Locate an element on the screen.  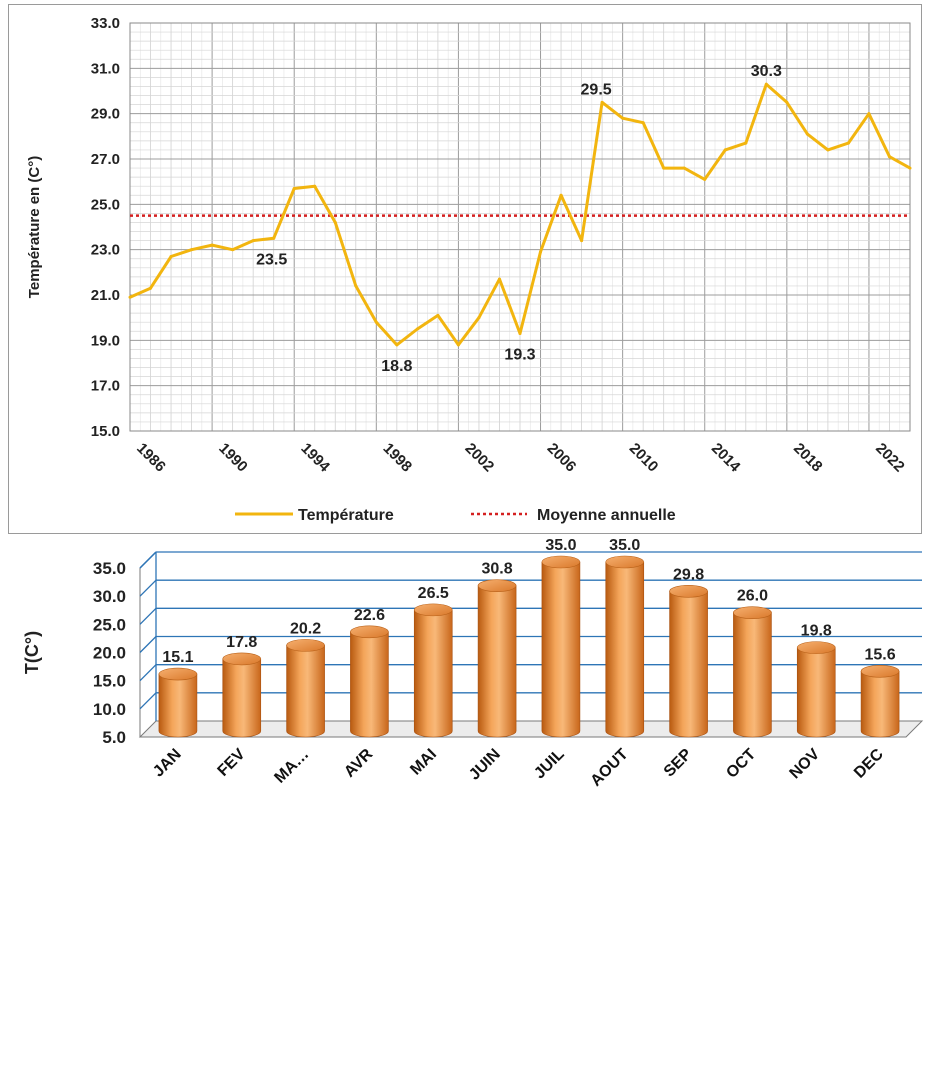
x-tick-label: 2006 is located at coordinates (562, 458).